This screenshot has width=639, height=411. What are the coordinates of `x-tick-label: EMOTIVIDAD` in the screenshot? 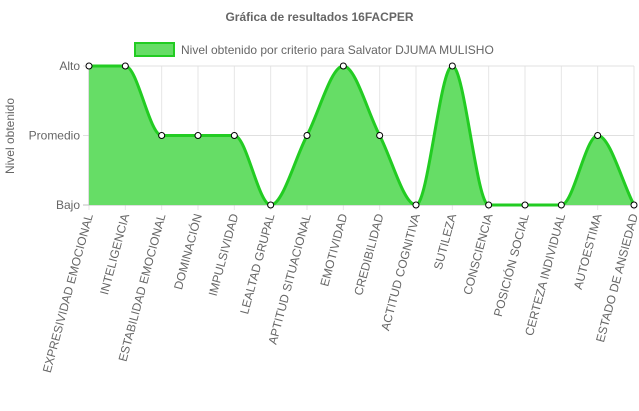 It's located at (333, 250).